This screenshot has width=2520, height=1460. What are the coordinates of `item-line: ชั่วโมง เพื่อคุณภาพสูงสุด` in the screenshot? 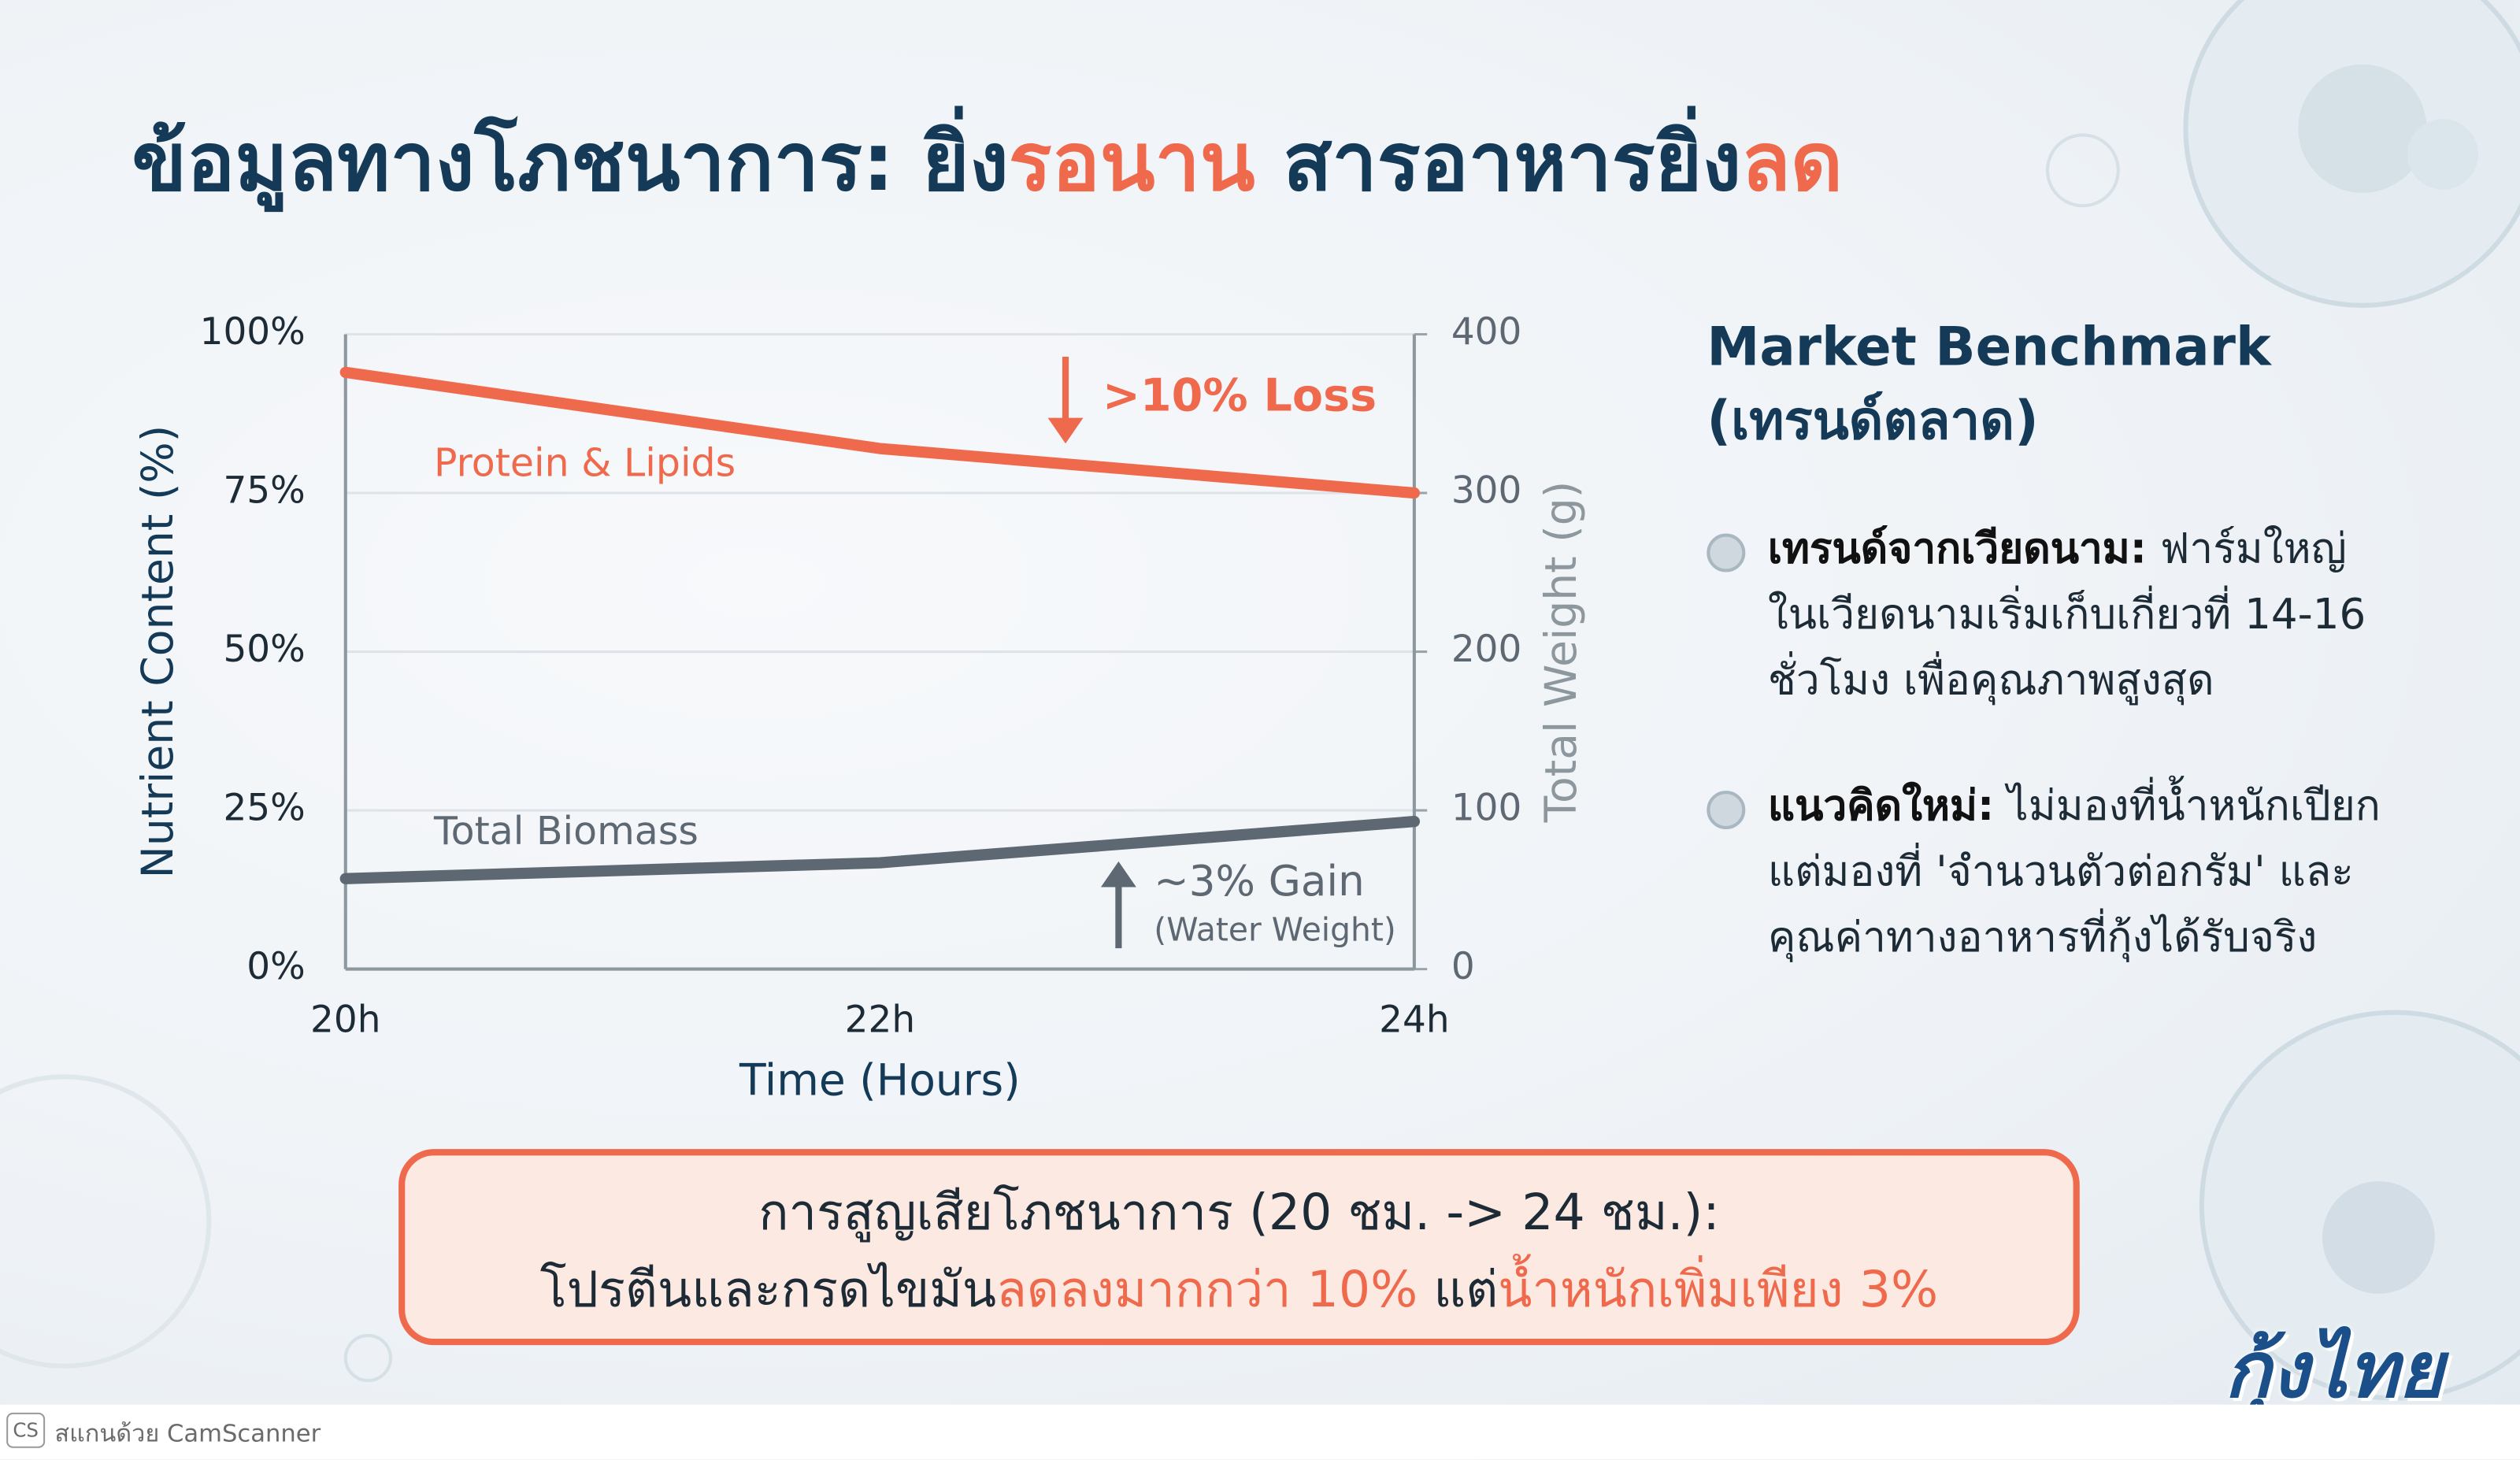 It's located at (1990, 681).